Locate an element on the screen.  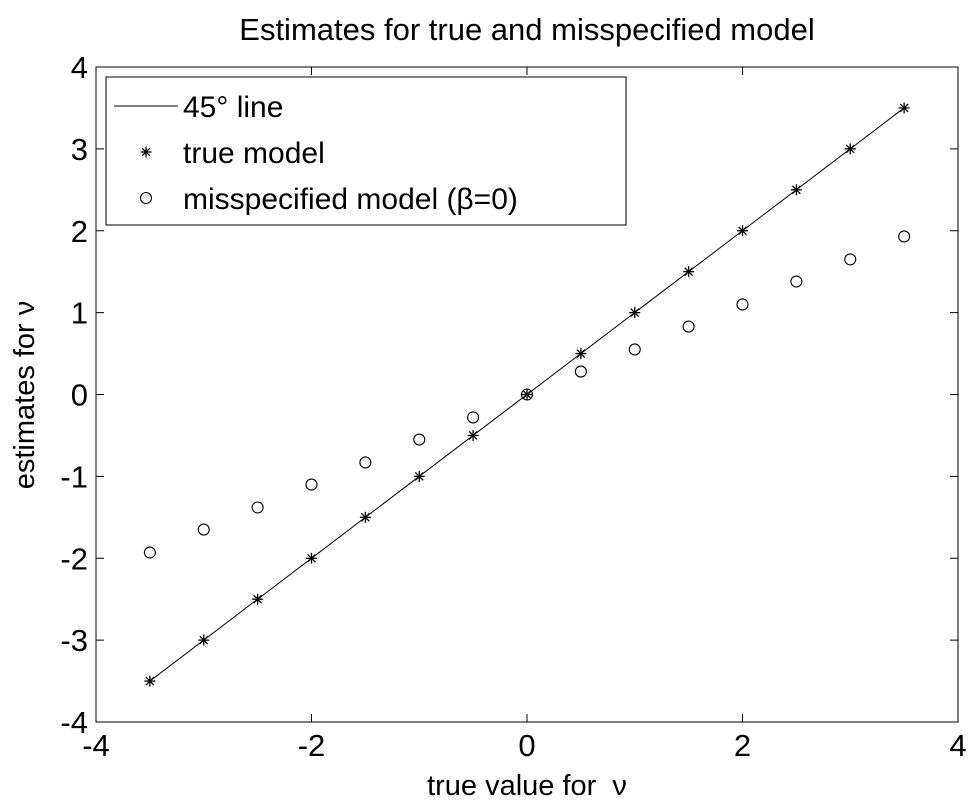
legend-entry-label: misspecified model (β=0) is located at coordinates (350, 199).